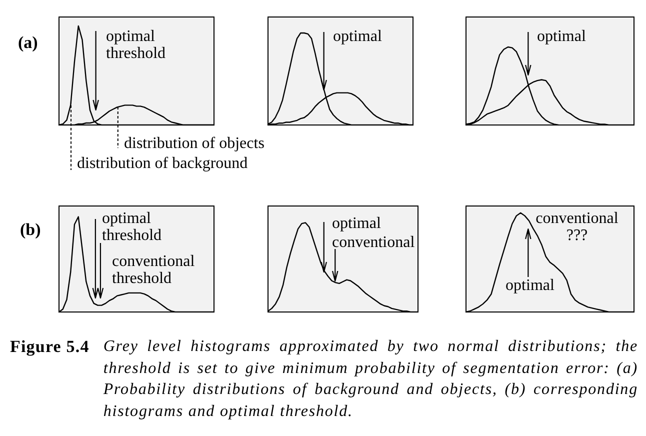 The height and width of the screenshot is (436, 646). Describe the element at coordinates (162, 163) in the screenshot. I see `text: distribution of background` at that location.